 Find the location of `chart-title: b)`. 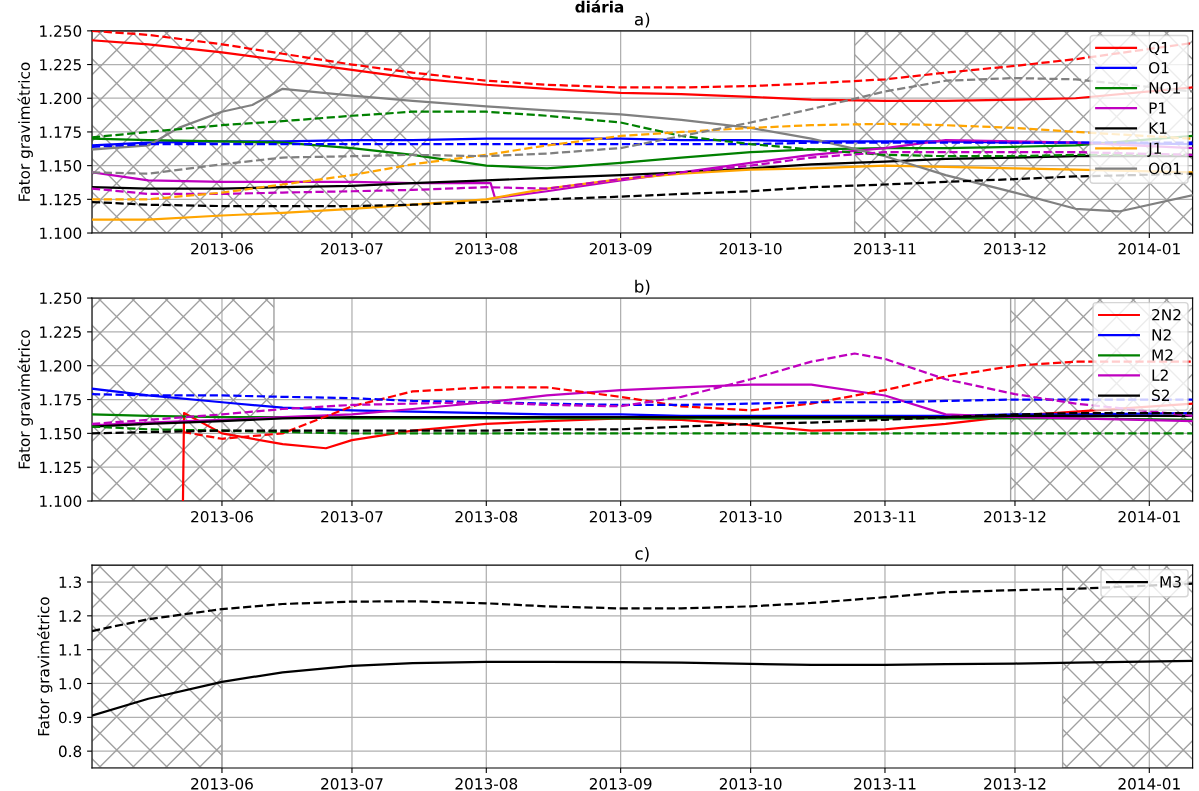

chart-title: b) is located at coordinates (642, 287).